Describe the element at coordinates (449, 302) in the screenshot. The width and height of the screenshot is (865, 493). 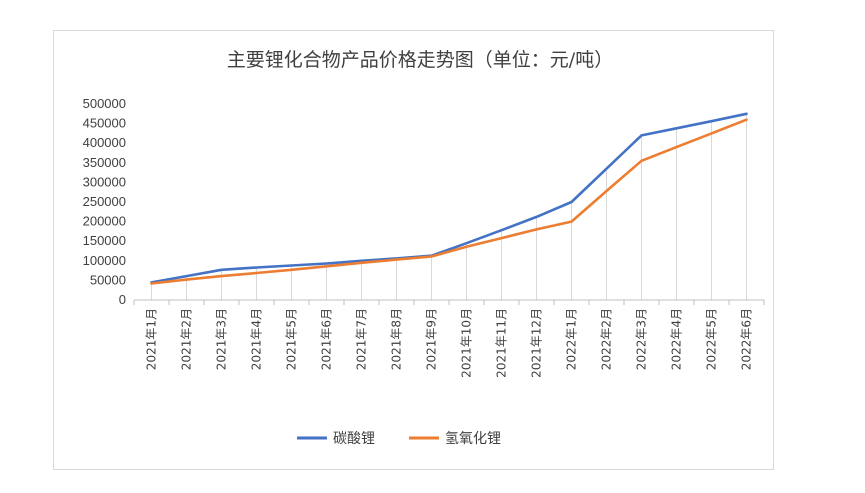
I see `axes` at that location.